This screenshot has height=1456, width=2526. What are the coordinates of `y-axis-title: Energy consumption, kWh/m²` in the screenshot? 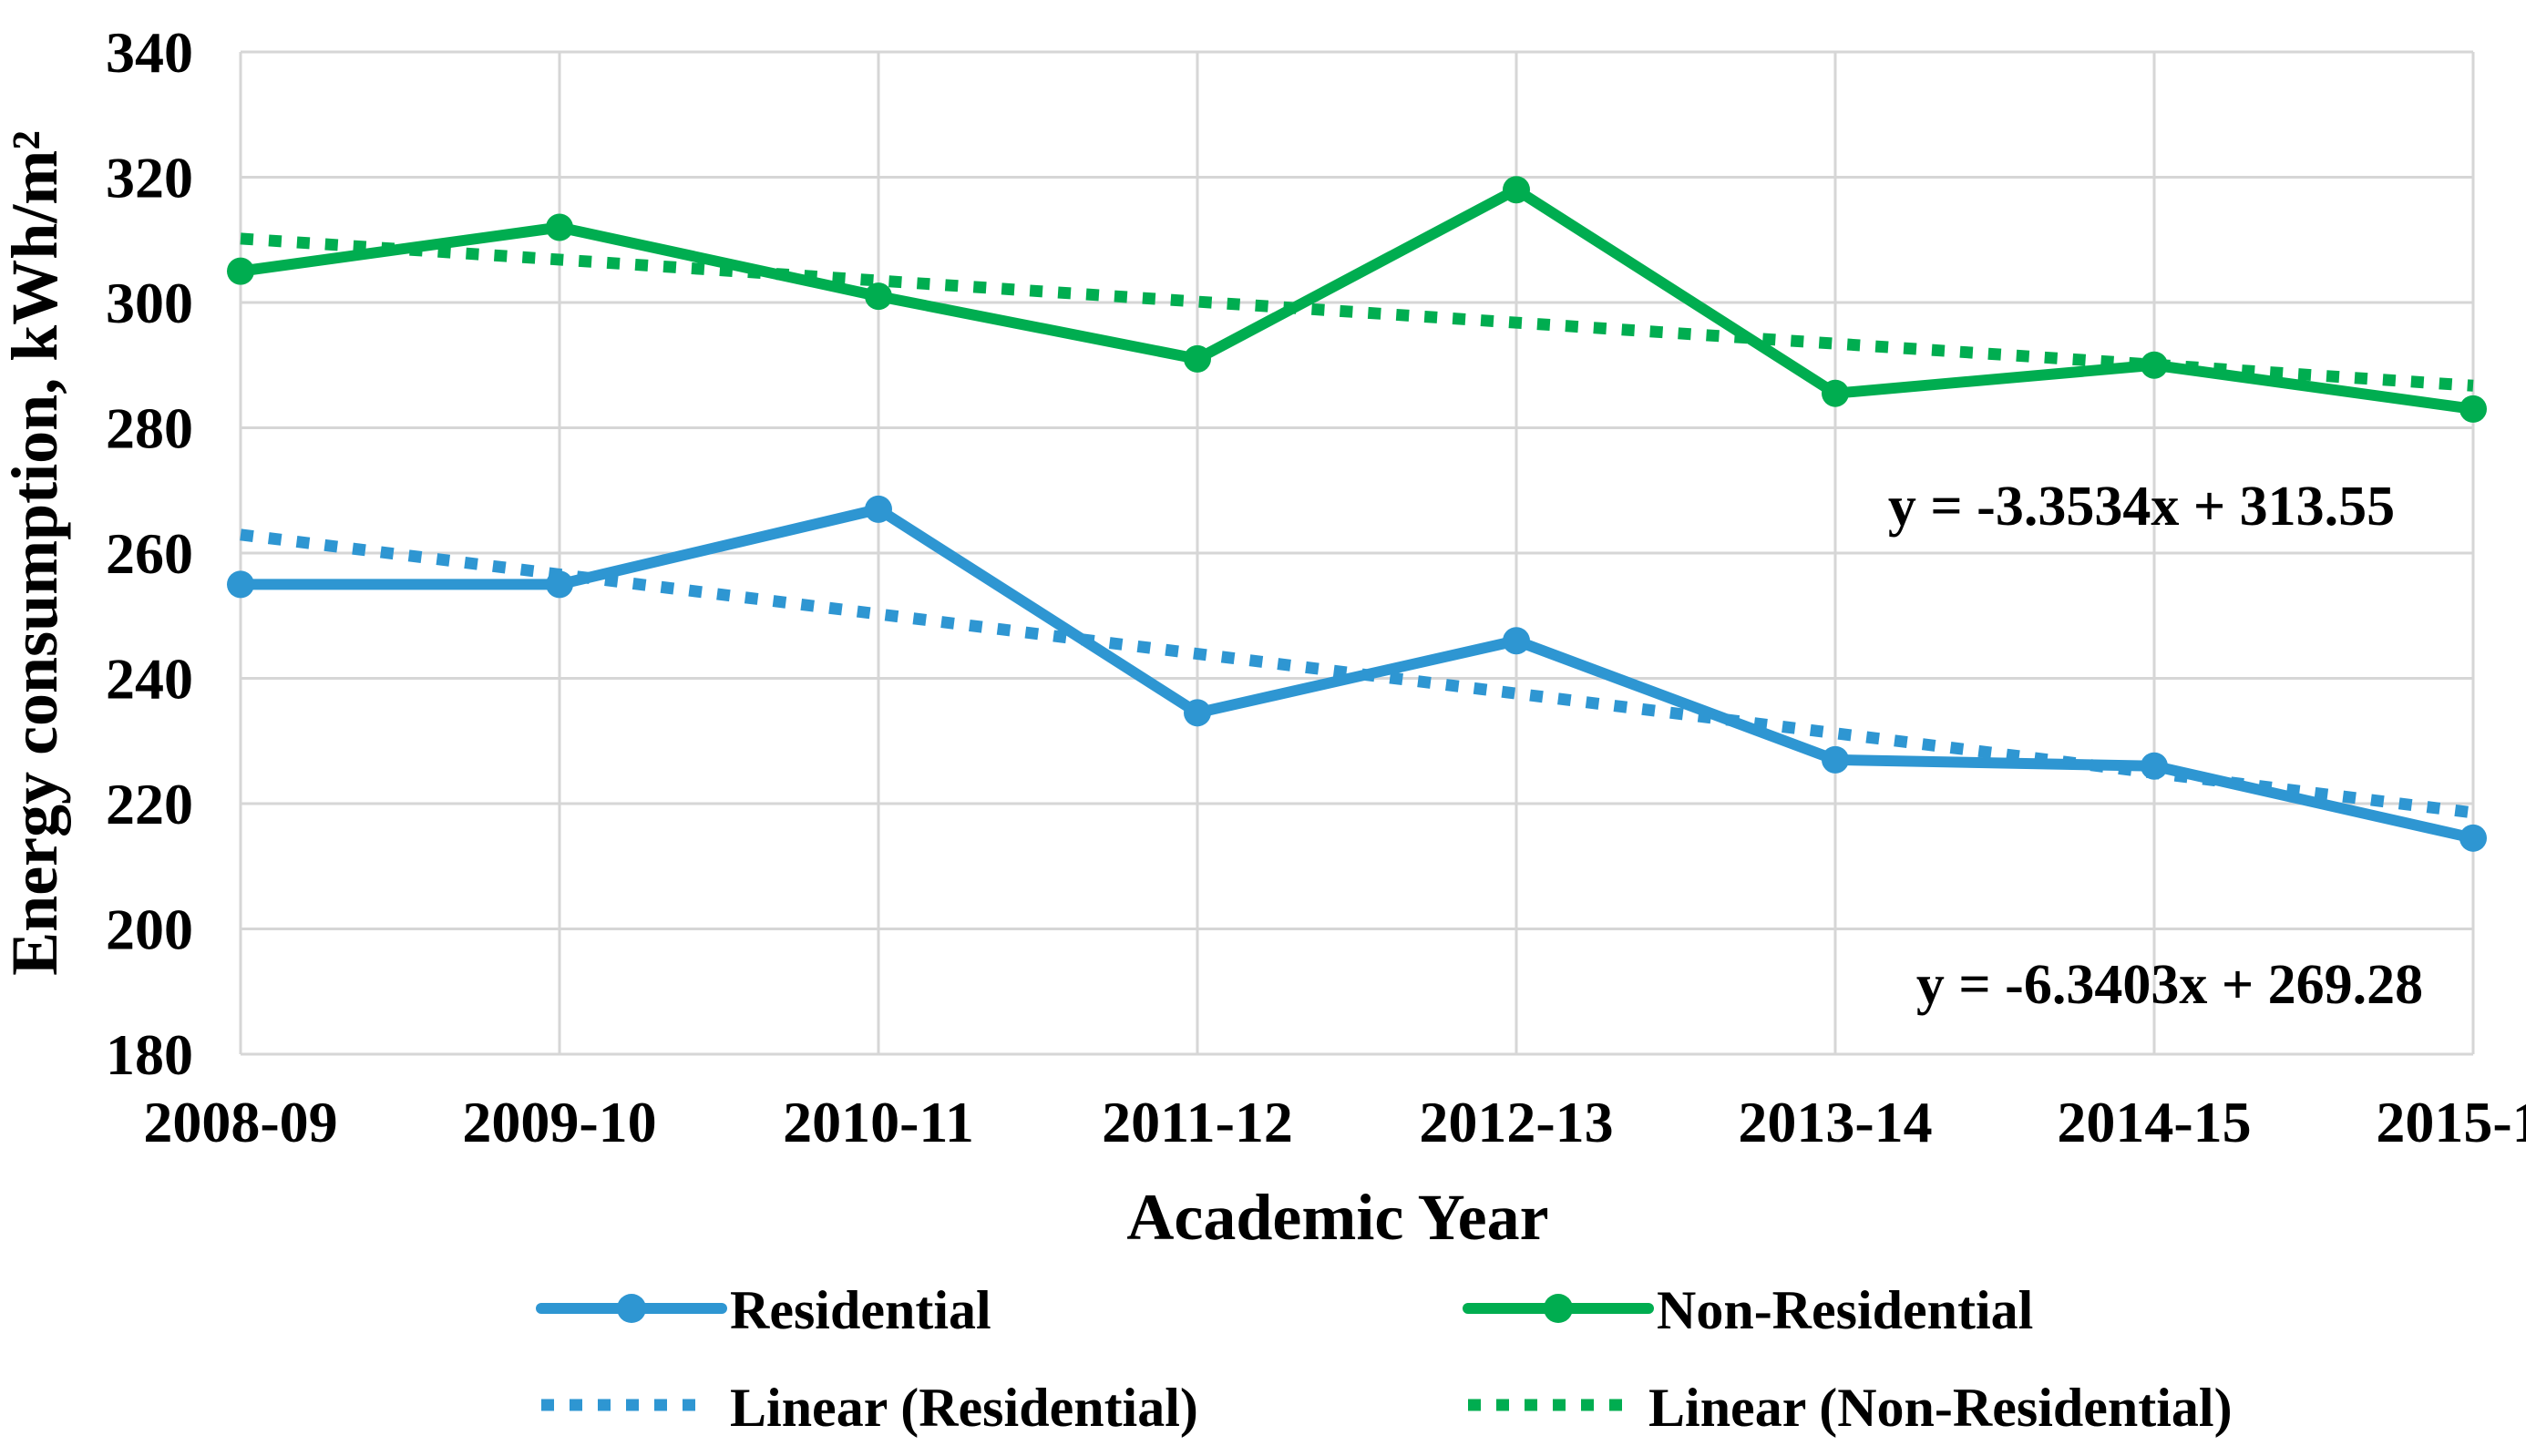 It's located at (35, 553).